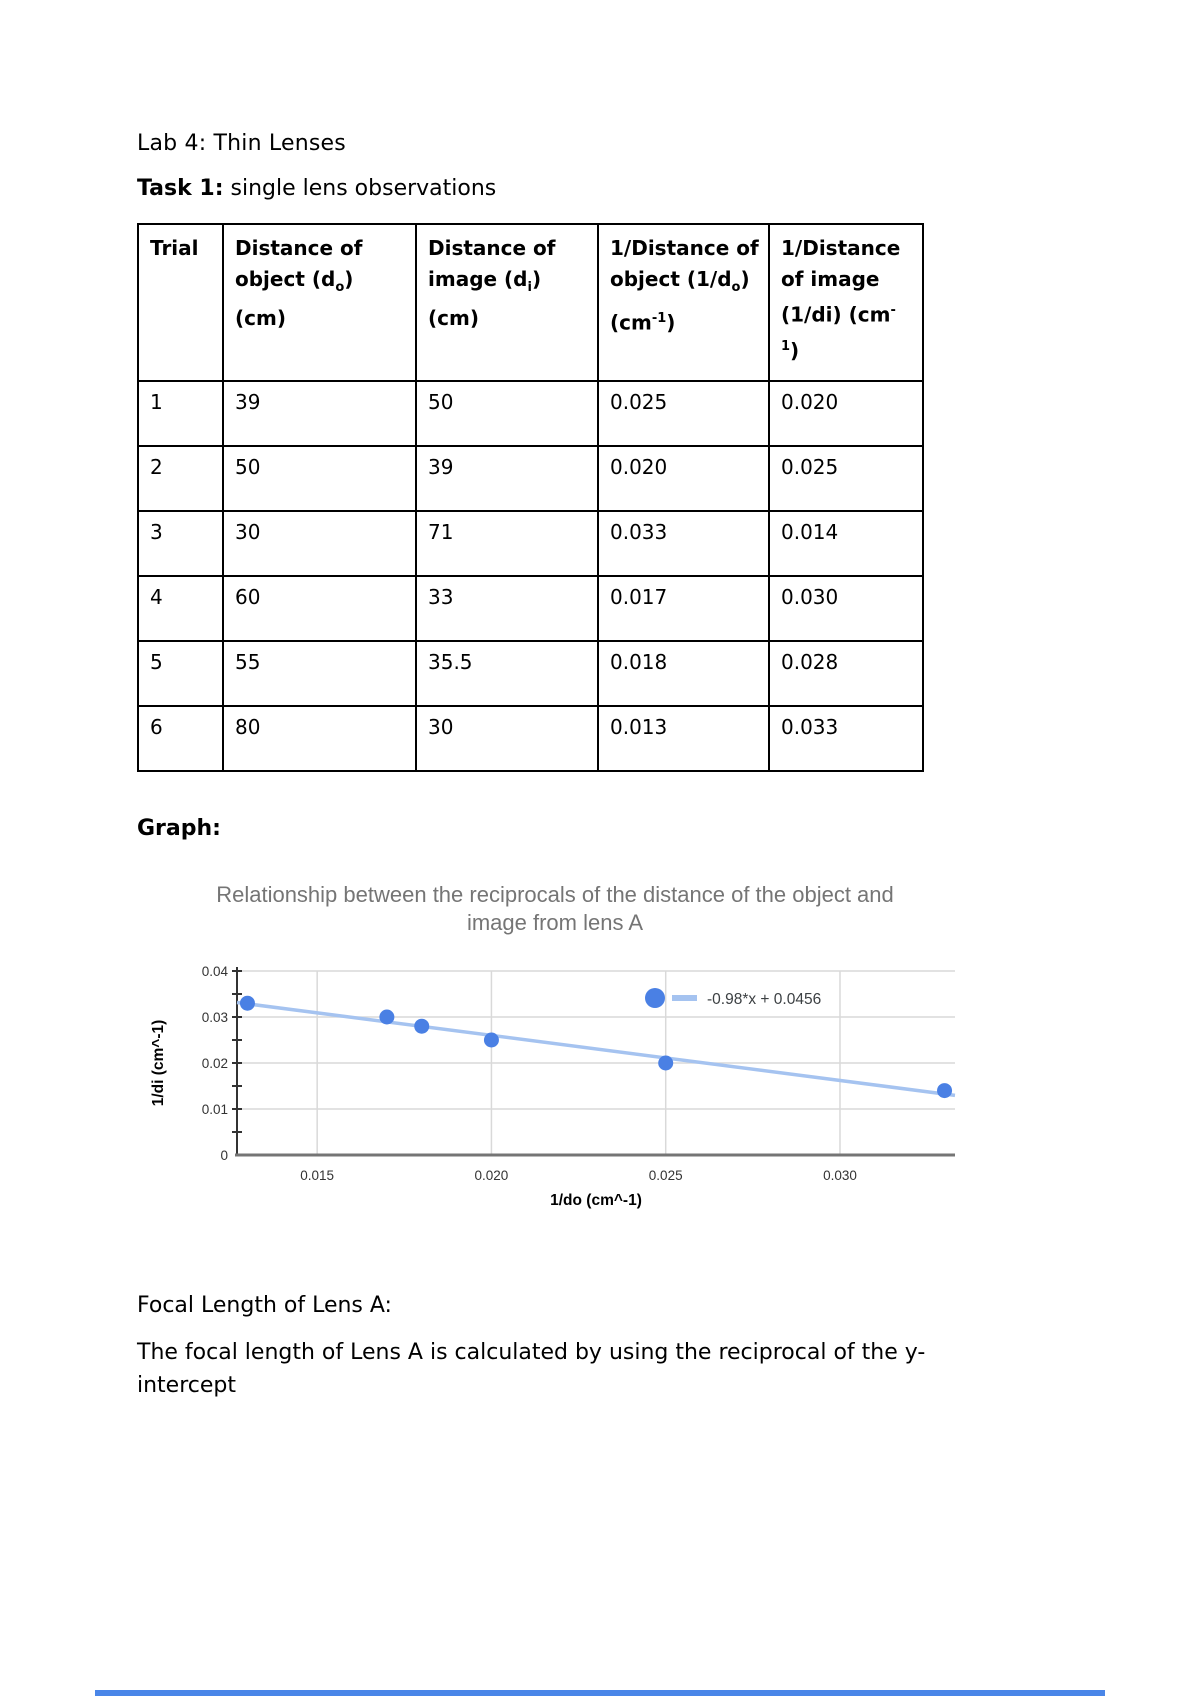  I want to click on y-tick-label: 0.02, so click(215, 1063).